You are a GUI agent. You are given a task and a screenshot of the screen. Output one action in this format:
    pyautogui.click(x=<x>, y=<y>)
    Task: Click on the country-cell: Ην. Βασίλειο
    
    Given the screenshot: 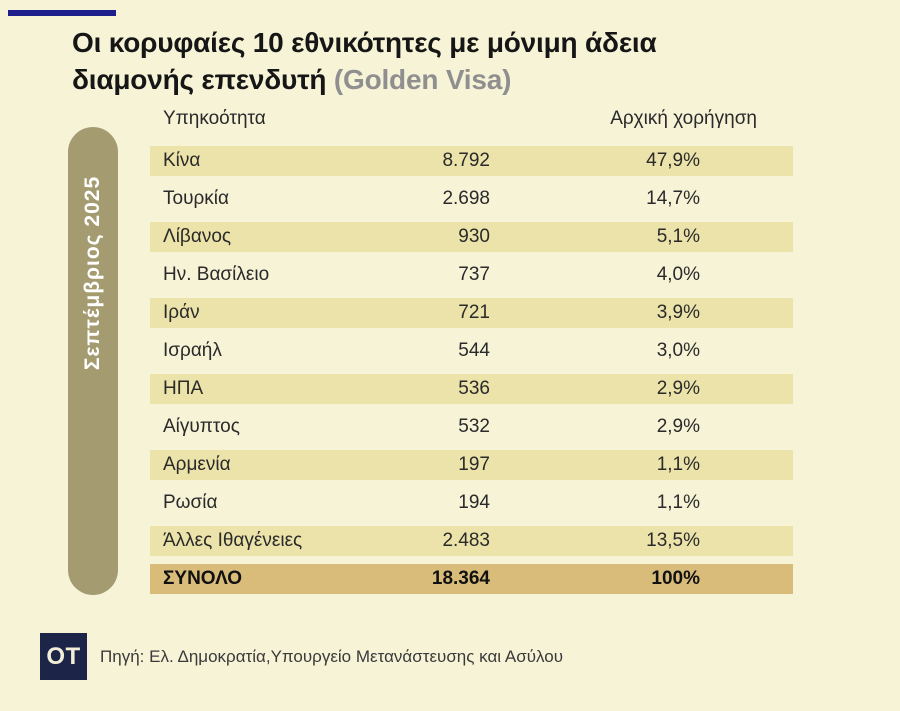 What is the action you would take?
    pyautogui.click(x=216, y=274)
    